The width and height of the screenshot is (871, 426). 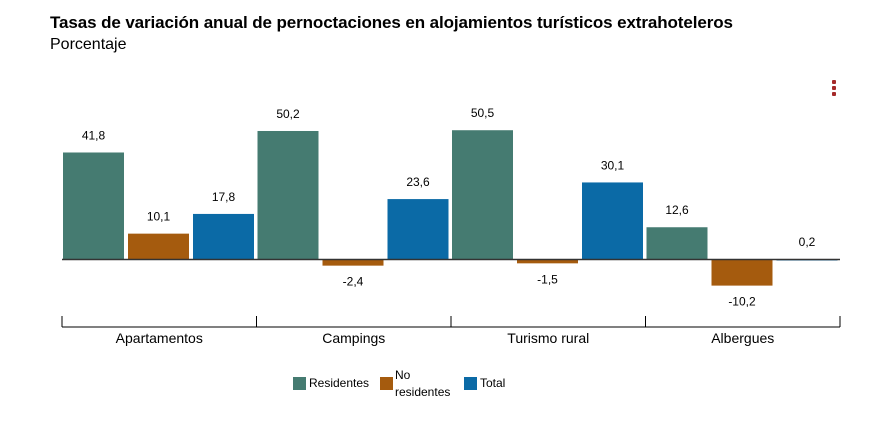 I want to click on bar-turismo-rural-residentes, so click(x=482, y=195).